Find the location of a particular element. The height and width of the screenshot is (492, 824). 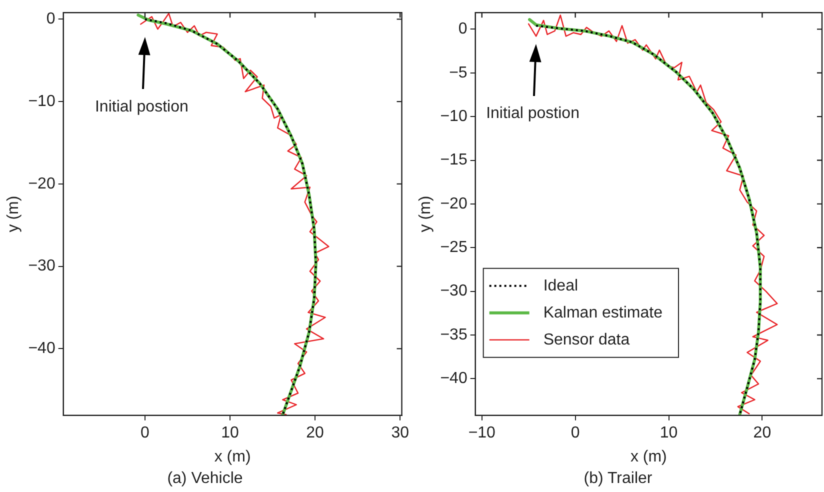

y-tick-label: −5 is located at coordinates (458, 73).